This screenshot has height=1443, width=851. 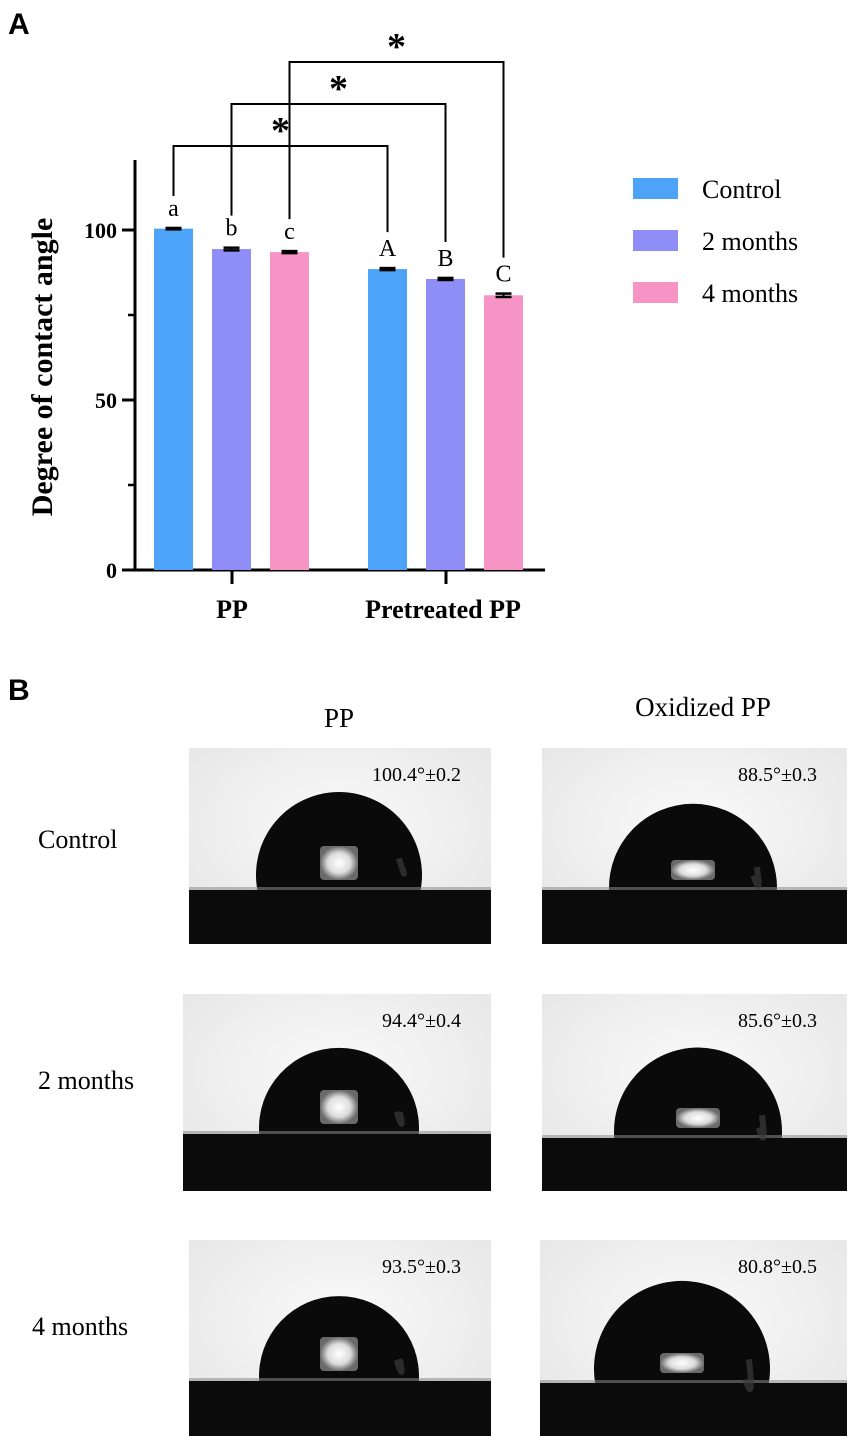 I want to click on legend: Control 2 months 4 months, so click(x=715, y=241).